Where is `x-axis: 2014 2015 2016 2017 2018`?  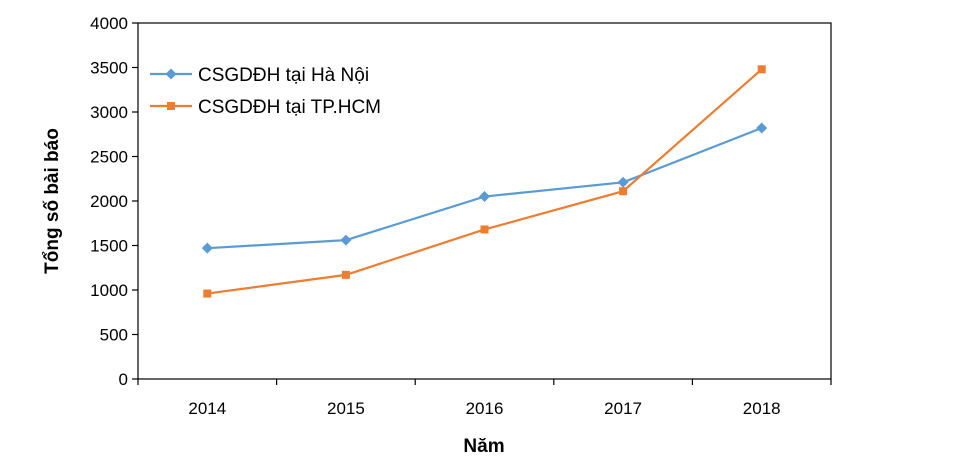
x-axis: 2014 2015 2016 2017 2018 is located at coordinates (484, 398).